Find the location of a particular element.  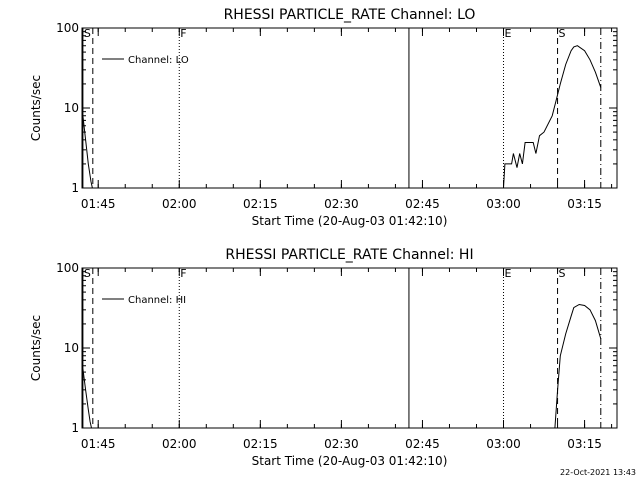

legend-label: Channel: LO is located at coordinates (158, 60).